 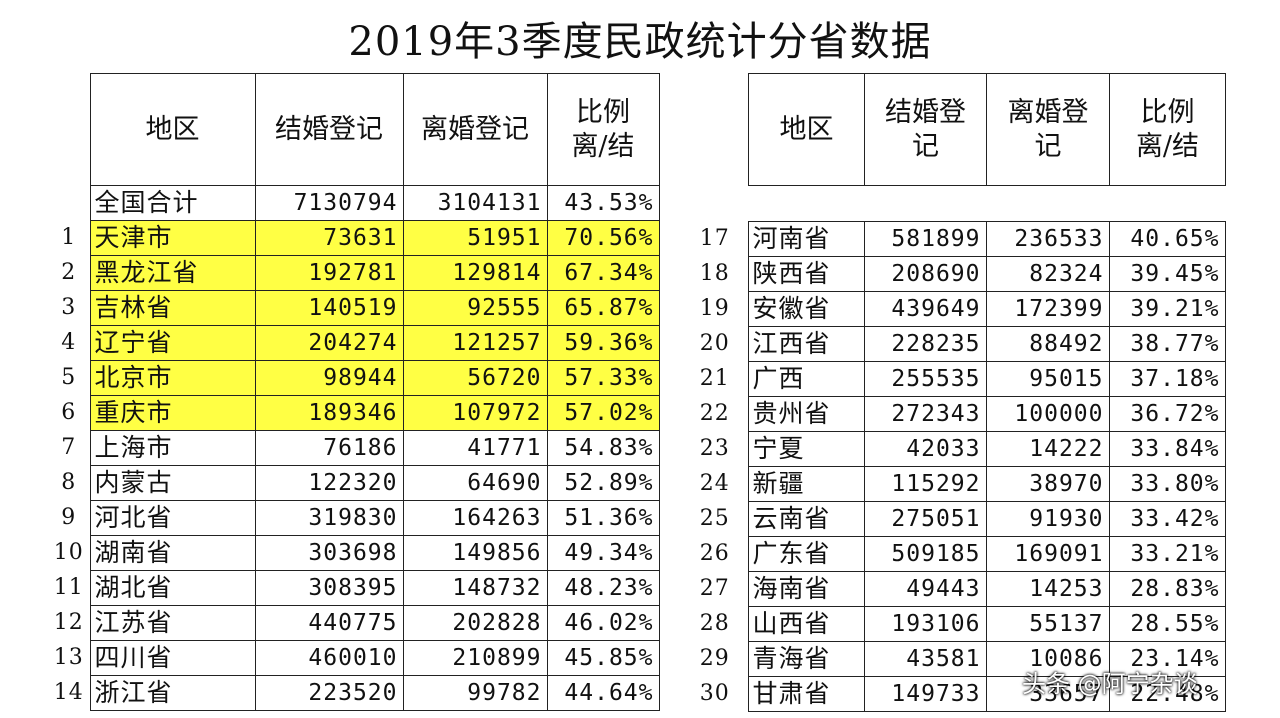 What do you see at coordinates (354, 693) in the screenshot?
I see `table-row: 14 浙江省 223520 99782 44.64%` at bounding box center [354, 693].